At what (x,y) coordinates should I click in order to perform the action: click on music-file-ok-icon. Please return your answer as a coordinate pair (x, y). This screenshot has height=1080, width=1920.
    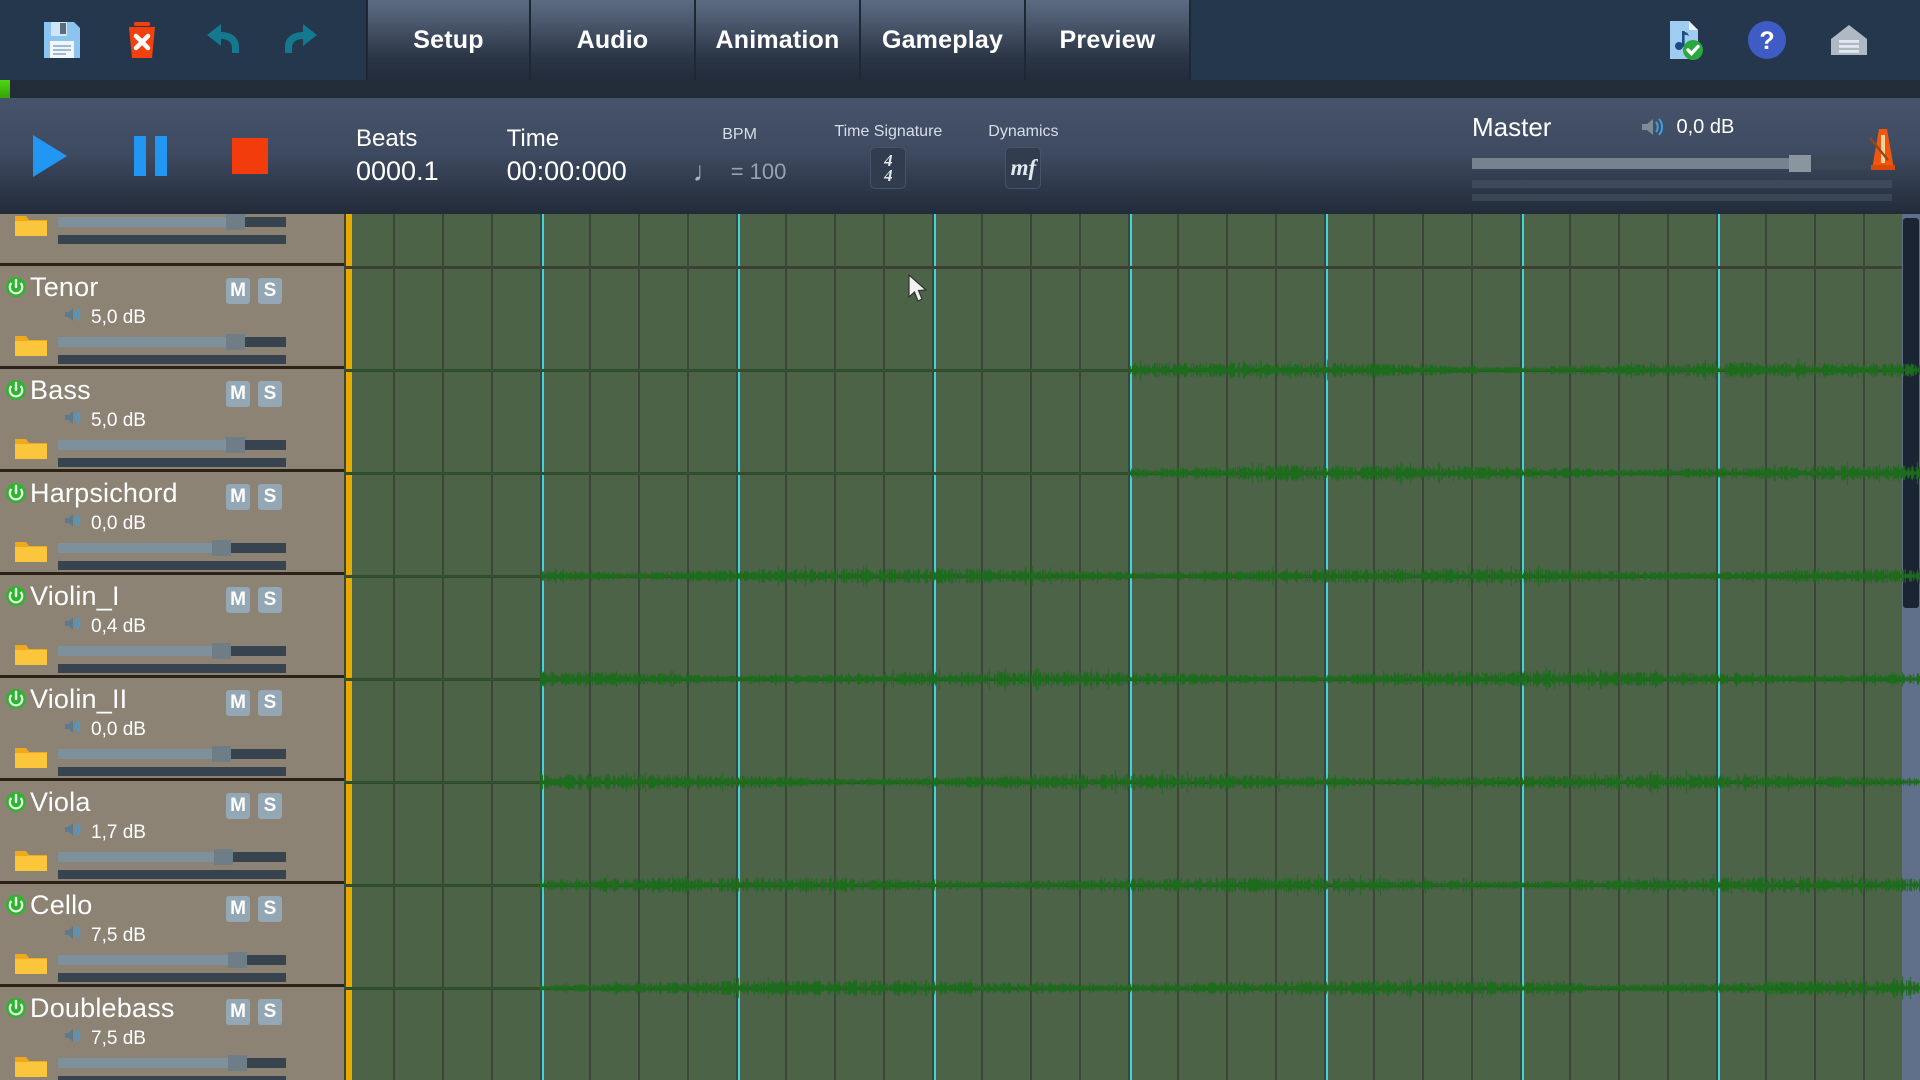
    Looking at the image, I should click on (1685, 40).